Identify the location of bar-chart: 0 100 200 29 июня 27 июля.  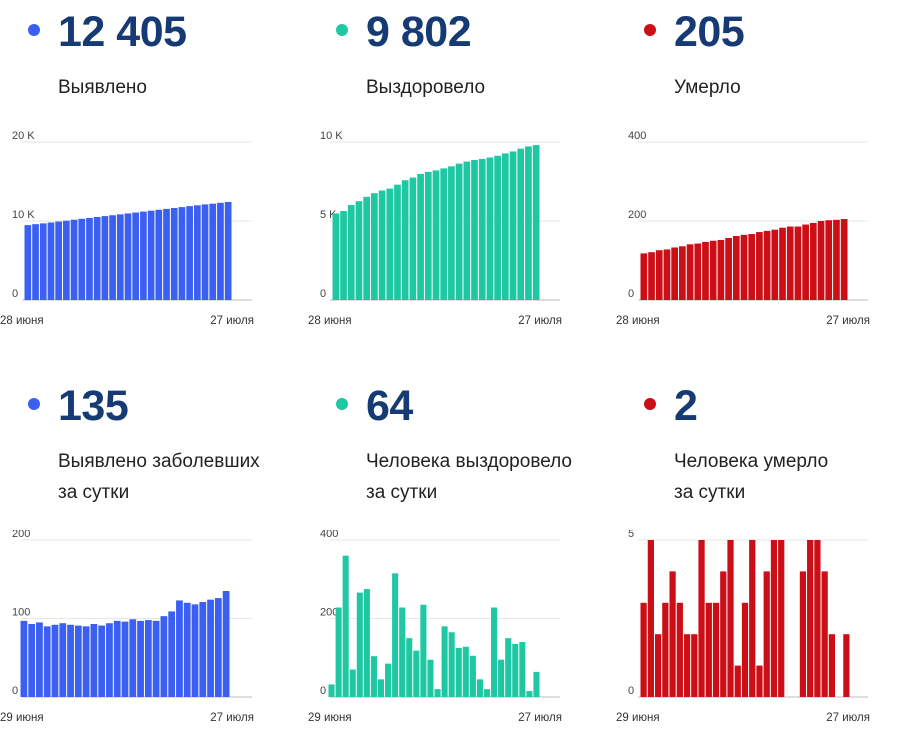
(127, 627).